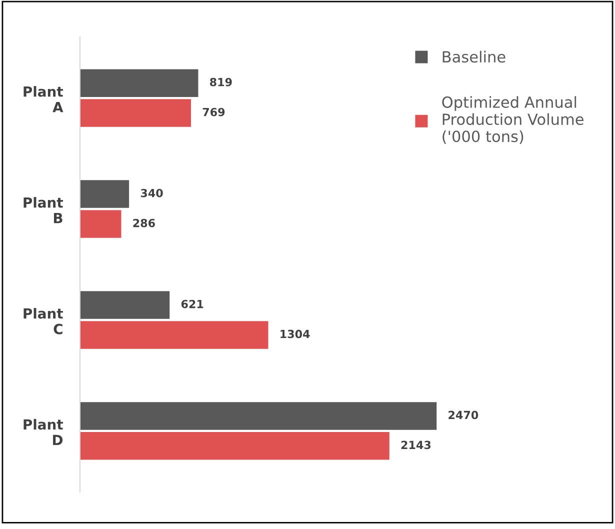 The height and width of the screenshot is (529, 615). Describe the element at coordinates (43, 321) in the screenshot. I see `y-tick-label: Plant C` at that location.